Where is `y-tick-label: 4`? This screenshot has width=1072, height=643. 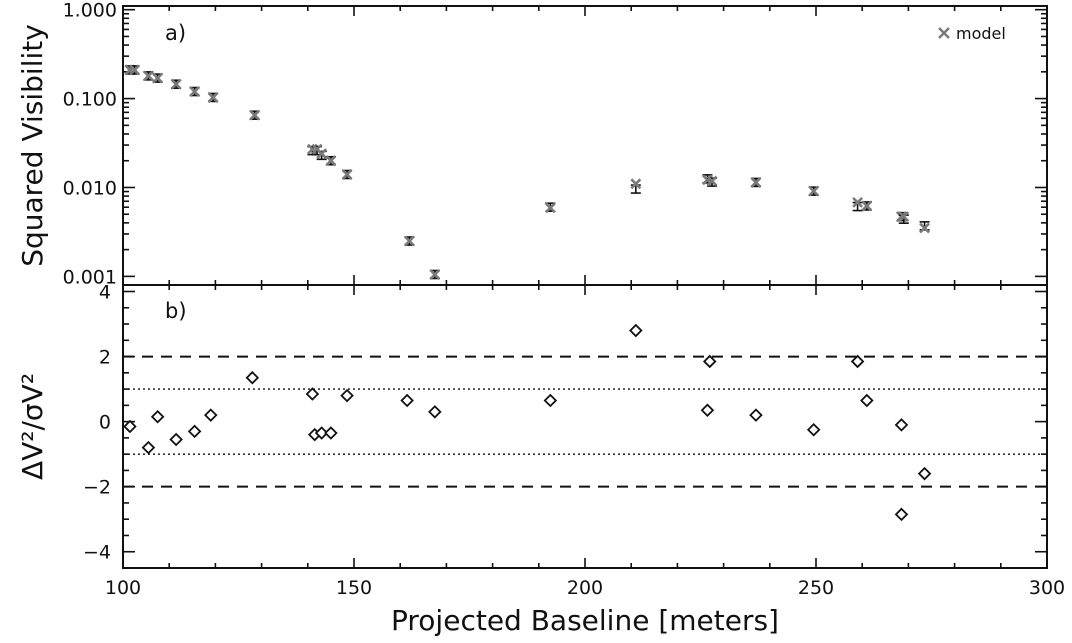
y-tick-label: 4 is located at coordinates (105, 293).